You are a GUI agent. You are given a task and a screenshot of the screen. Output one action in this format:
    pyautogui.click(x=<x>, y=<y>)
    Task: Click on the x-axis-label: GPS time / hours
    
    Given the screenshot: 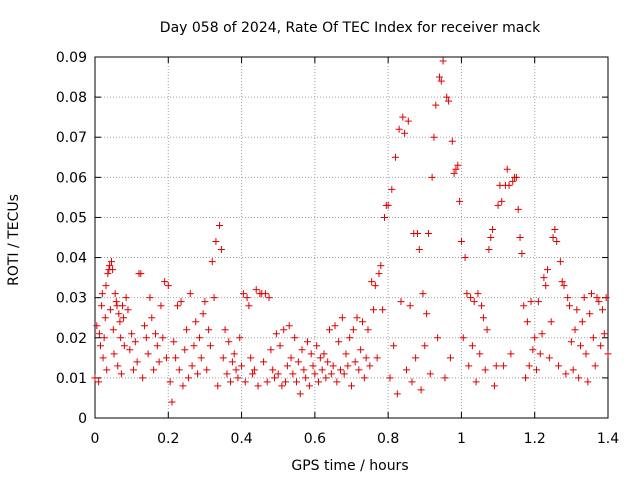 What is the action you would take?
    pyautogui.click(x=349, y=466)
    